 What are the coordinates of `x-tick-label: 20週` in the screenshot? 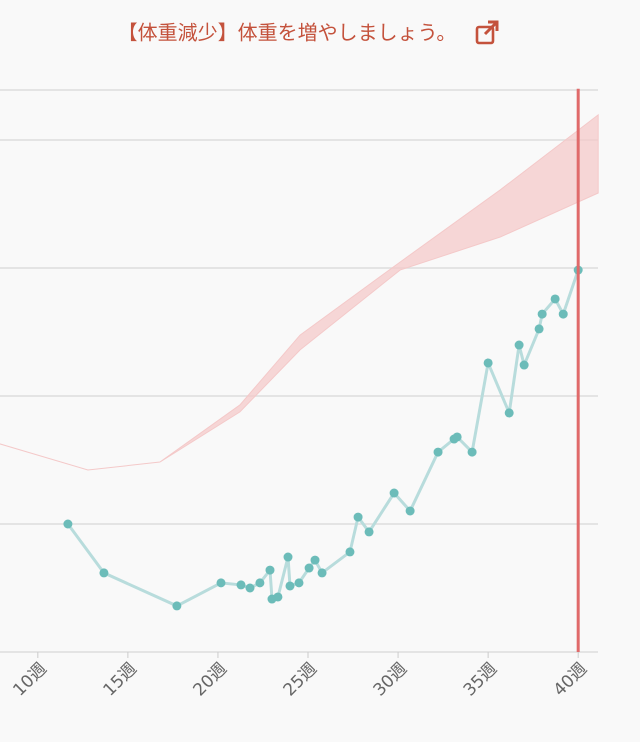 It's located at (210, 679).